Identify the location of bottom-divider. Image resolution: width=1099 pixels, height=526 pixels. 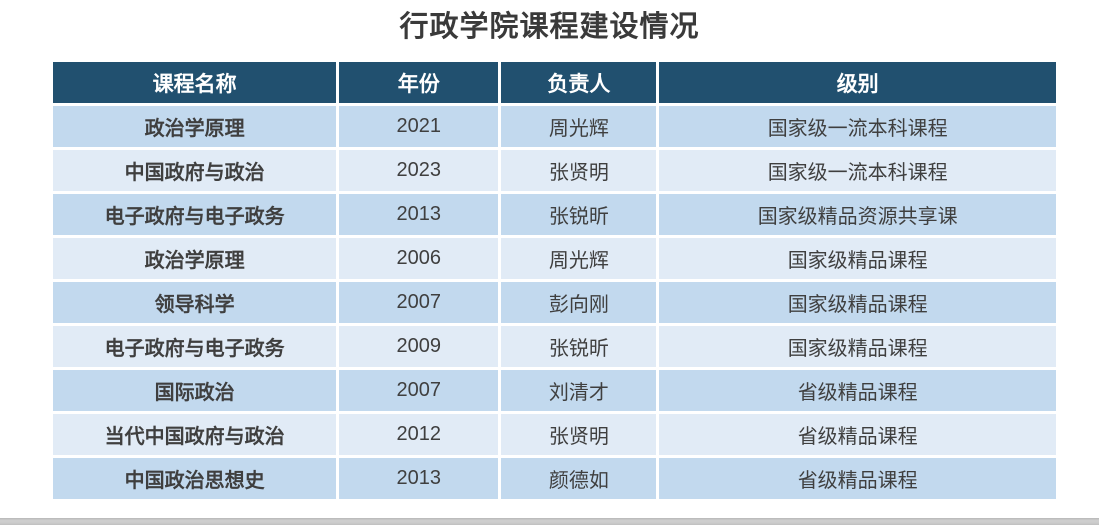
(549, 521).